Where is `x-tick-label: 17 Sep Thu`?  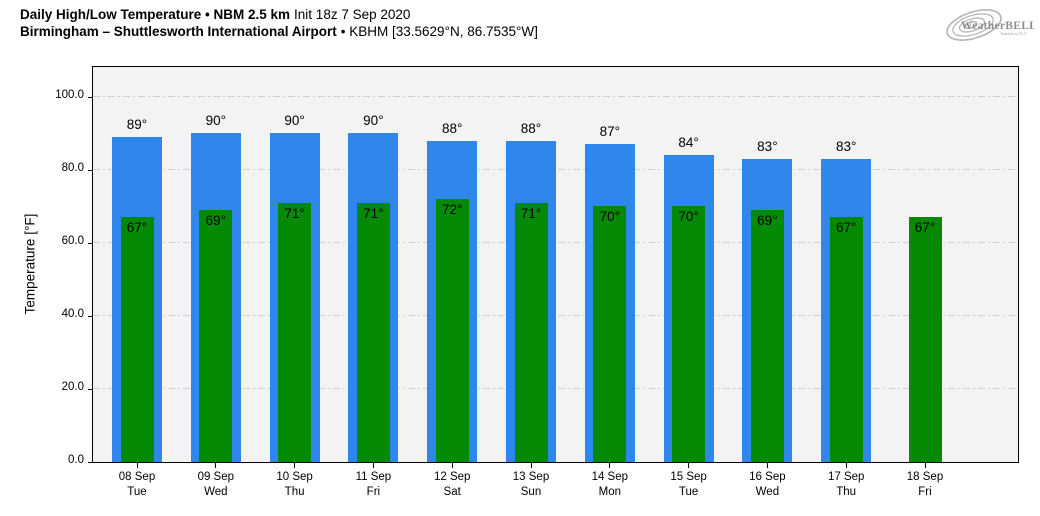
x-tick-label: 17 Sep Thu is located at coordinates (846, 485).